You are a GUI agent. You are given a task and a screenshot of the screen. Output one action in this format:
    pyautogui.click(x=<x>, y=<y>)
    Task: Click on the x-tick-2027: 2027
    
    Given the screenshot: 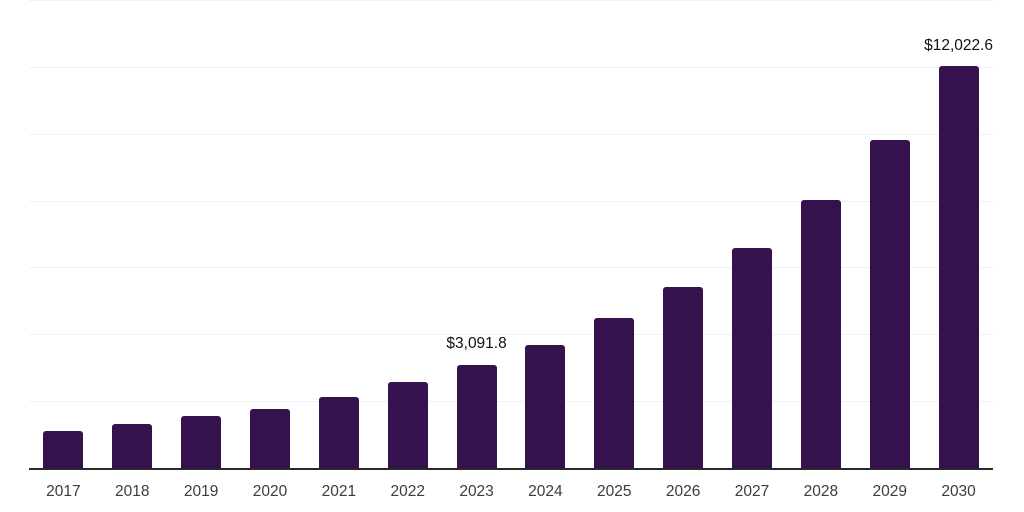 What is the action you would take?
    pyautogui.click(x=752, y=491)
    